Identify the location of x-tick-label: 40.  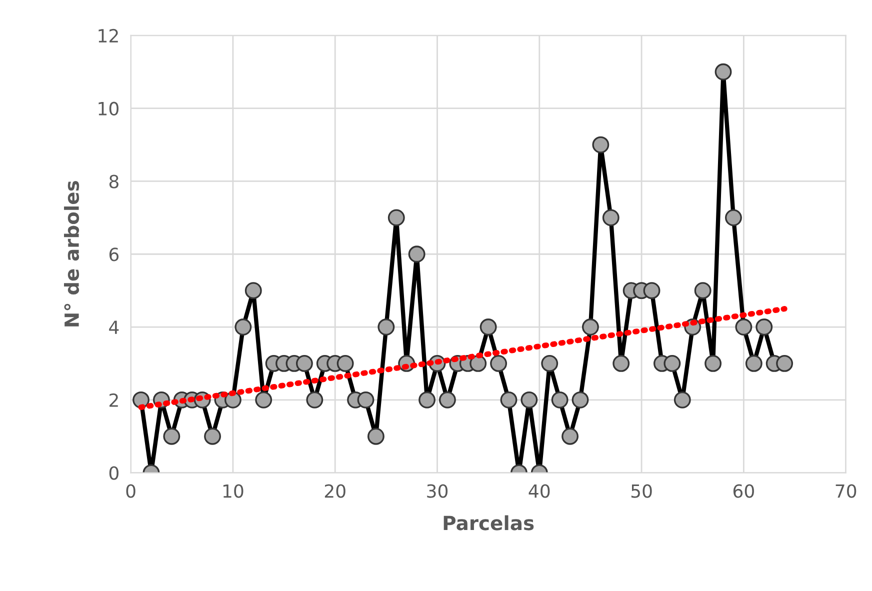
(539, 491).